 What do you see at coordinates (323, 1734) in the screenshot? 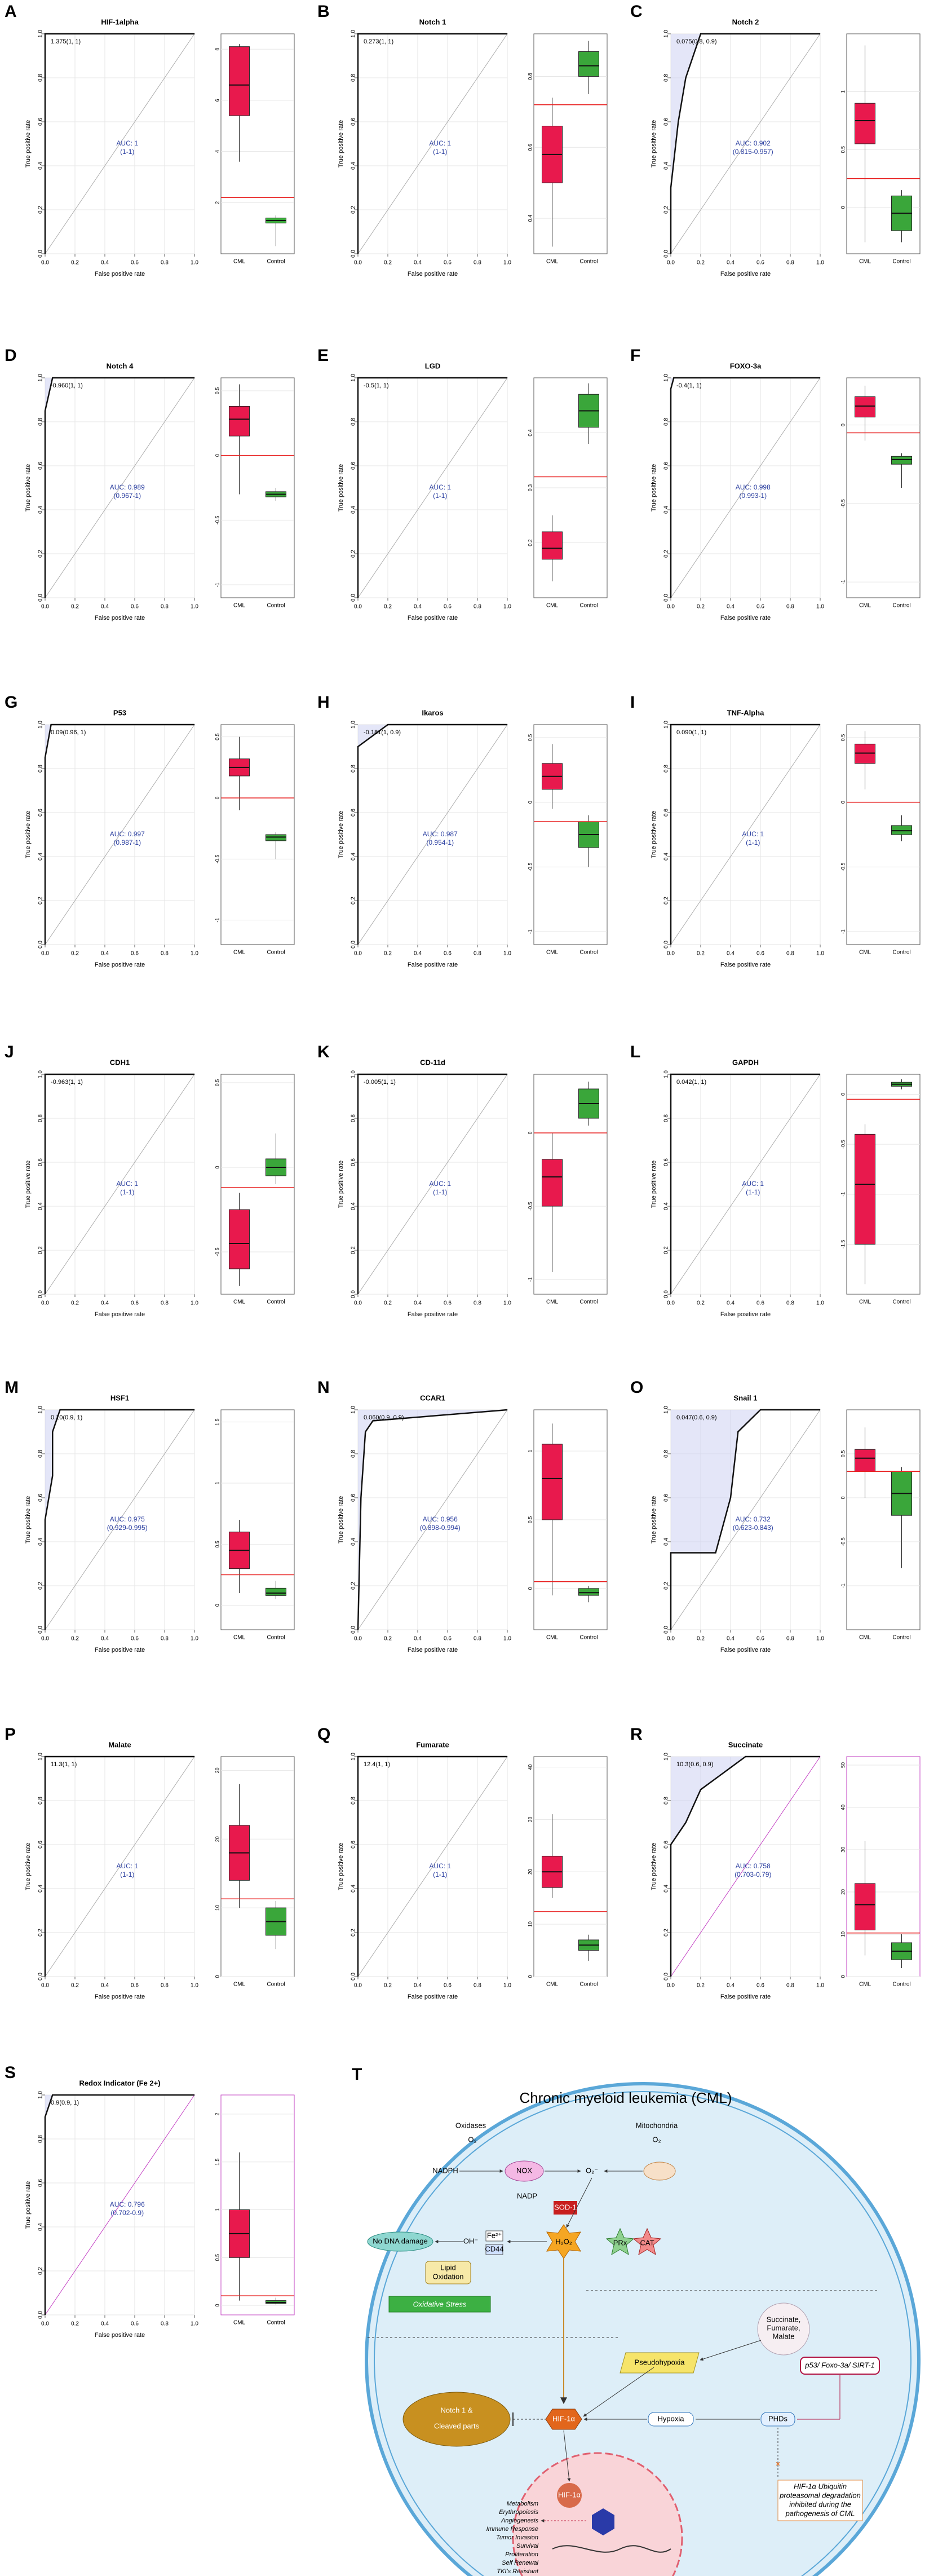
I see `panel-letter: Q` at bounding box center [323, 1734].